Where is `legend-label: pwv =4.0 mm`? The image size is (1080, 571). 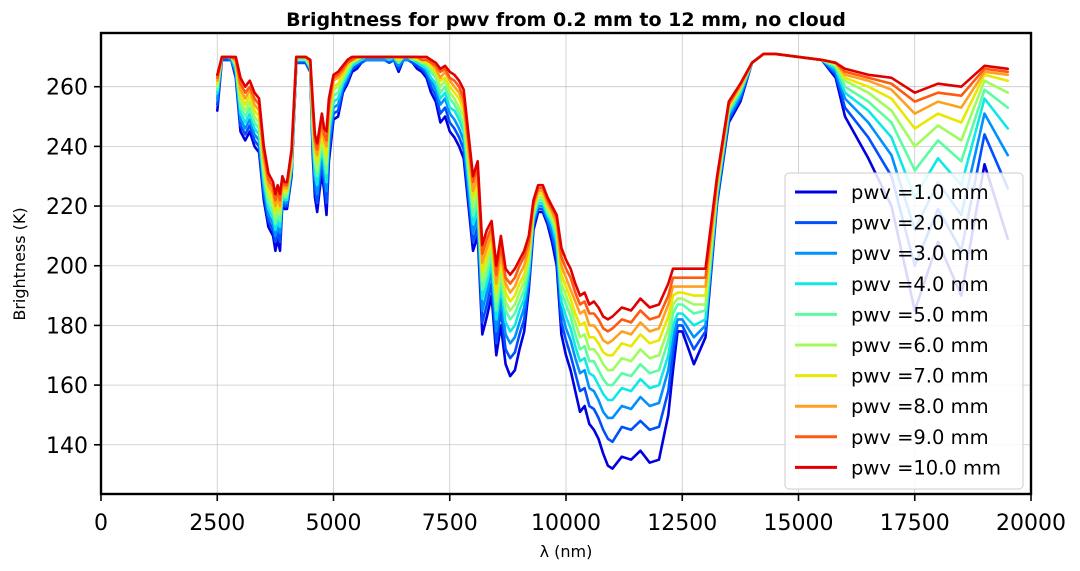 legend-label: pwv =4.0 mm is located at coordinates (920, 284).